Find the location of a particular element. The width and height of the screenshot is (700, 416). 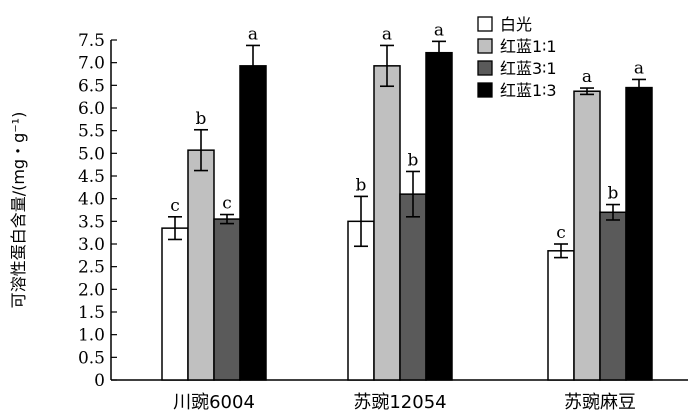

y-tick-label: 2.5 is located at coordinates (91, 268).